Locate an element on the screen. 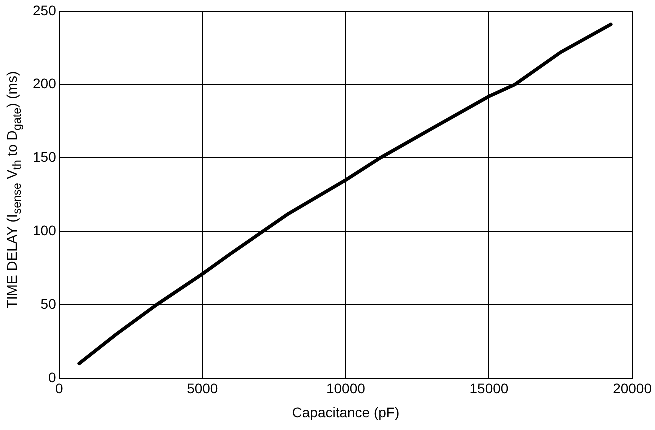  x-axis-title: Capacitance (pF) is located at coordinates (346, 412).